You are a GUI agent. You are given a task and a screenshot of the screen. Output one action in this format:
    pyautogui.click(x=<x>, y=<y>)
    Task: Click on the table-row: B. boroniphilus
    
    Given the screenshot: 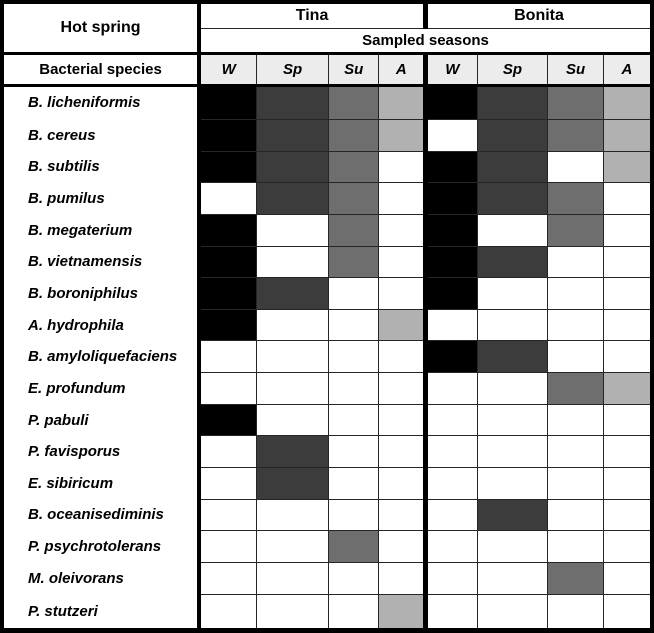 What is the action you would take?
    pyautogui.click(x=327, y=293)
    